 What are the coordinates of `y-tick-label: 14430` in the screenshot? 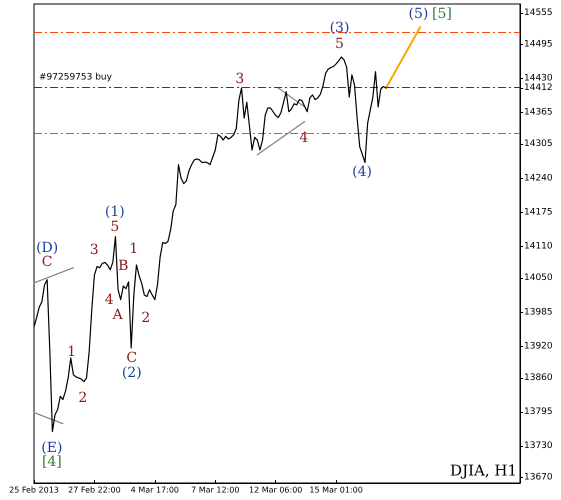 It's located at (538, 79).